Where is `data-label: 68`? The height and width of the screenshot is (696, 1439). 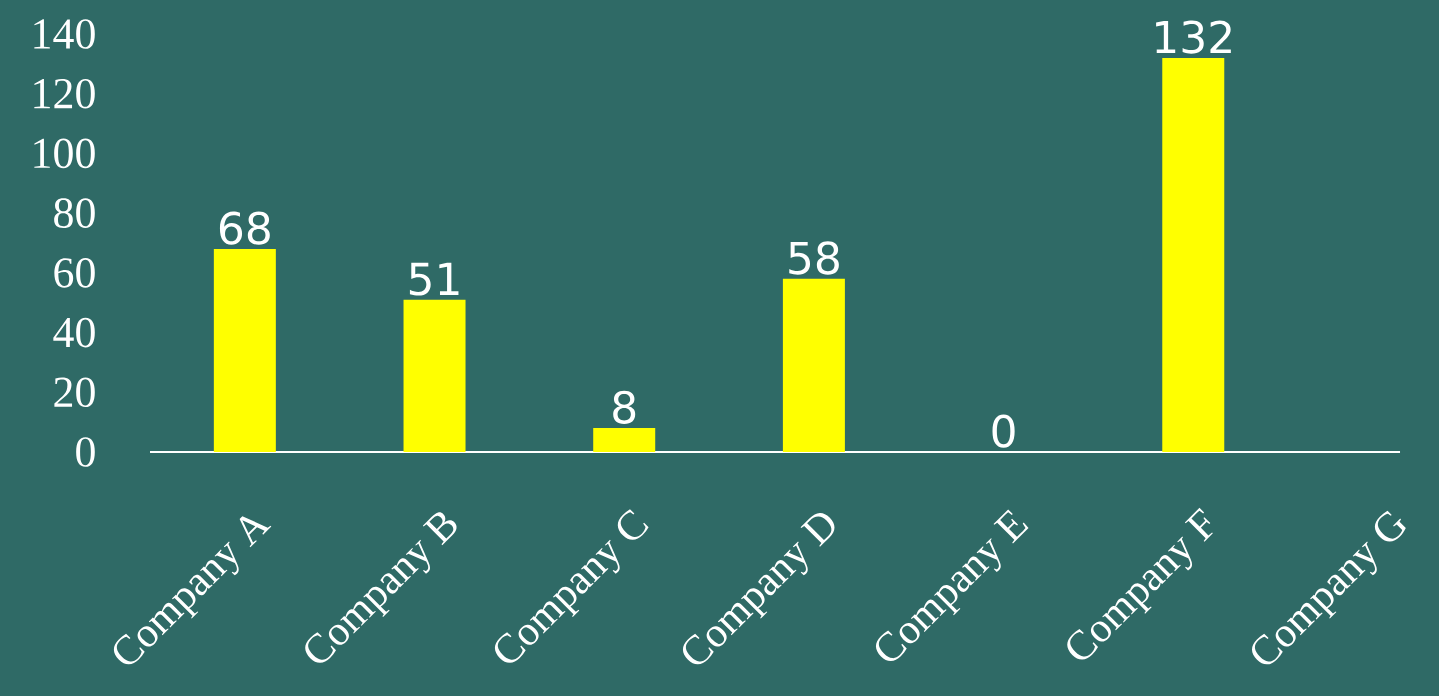 data-label: 68 is located at coordinates (244, 228).